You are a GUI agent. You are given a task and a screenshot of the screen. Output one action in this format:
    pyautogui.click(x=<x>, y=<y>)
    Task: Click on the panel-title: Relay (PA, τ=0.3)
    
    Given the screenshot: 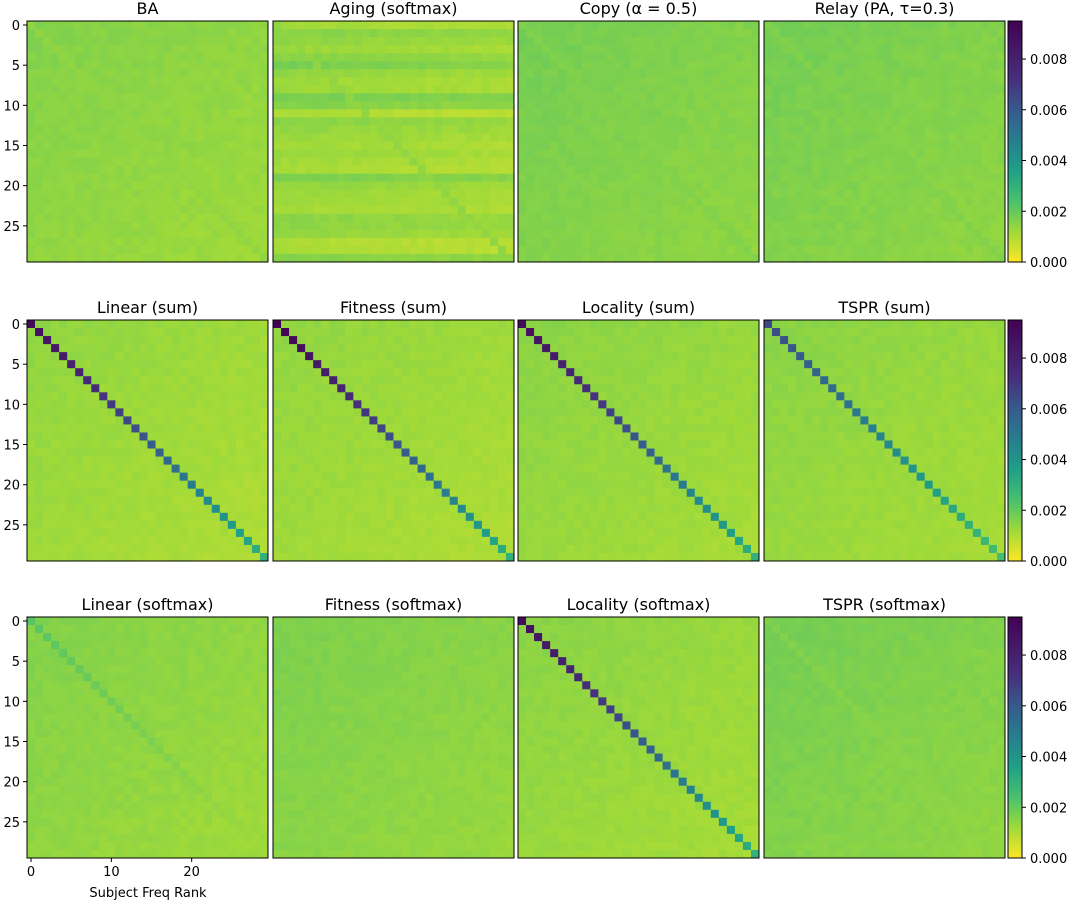 What is the action you would take?
    pyautogui.click(x=885, y=9)
    